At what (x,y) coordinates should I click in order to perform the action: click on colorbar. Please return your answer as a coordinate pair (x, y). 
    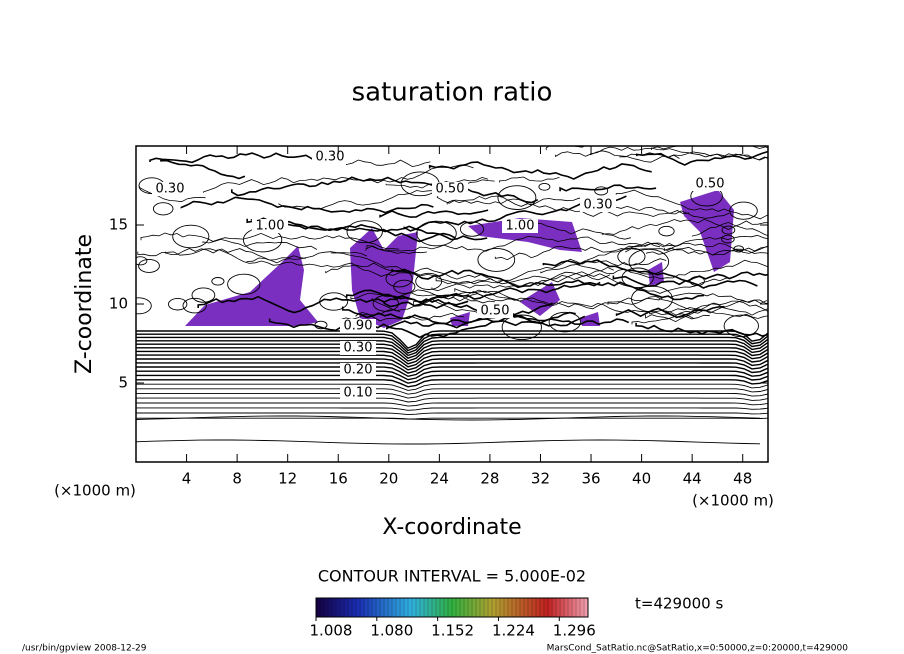
    Looking at the image, I should click on (452, 607).